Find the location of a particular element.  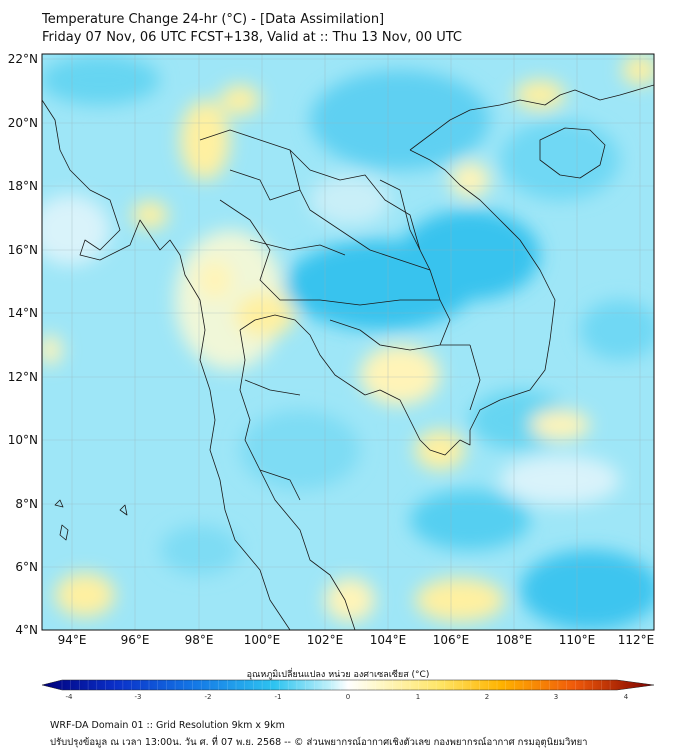

lat-label: 20°N is located at coordinates (23, 123).